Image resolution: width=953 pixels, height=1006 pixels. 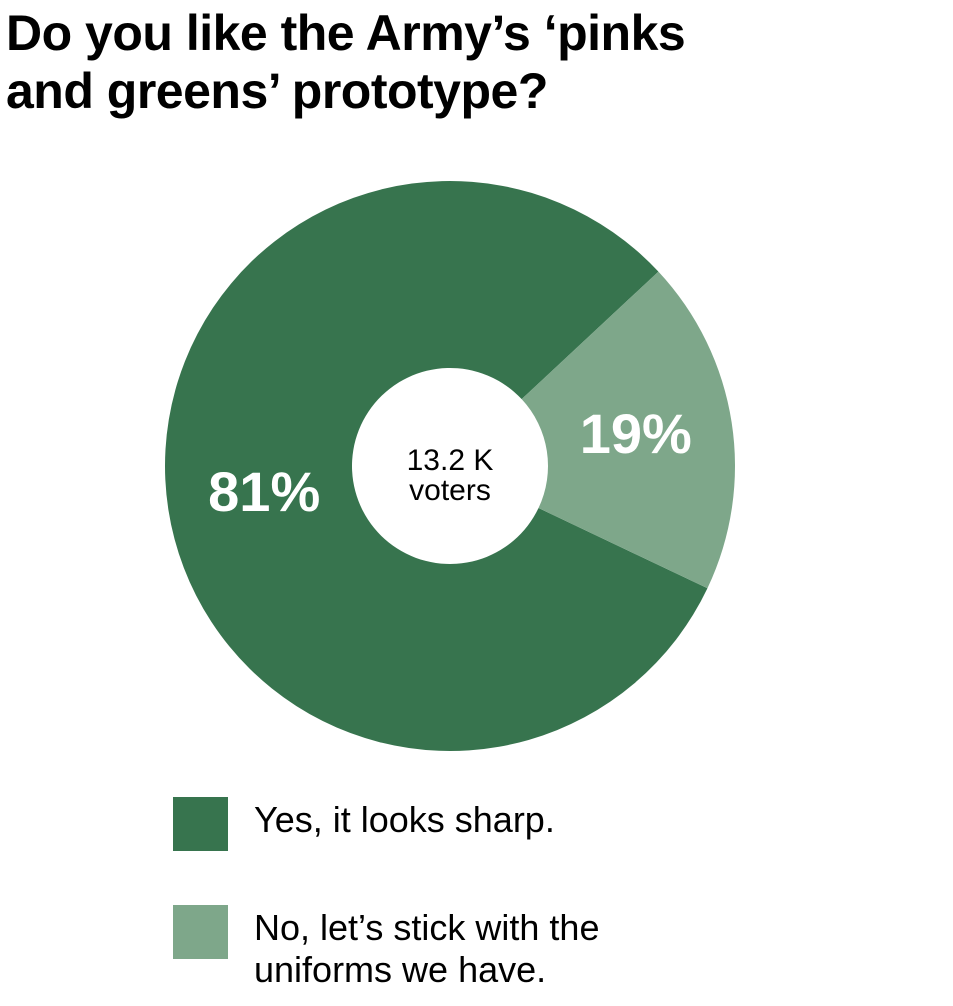 What do you see at coordinates (450, 490) in the screenshot?
I see `center-label: voters` at bounding box center [450, 490].